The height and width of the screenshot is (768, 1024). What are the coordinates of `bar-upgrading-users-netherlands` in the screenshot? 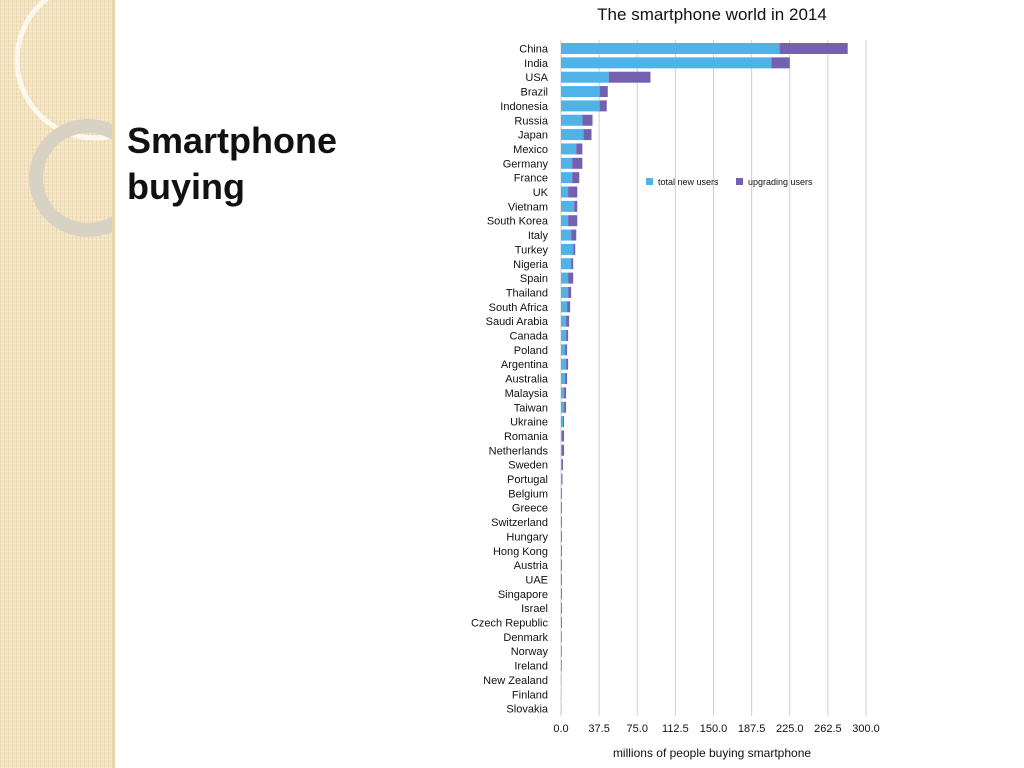 It's located at (563, 450).